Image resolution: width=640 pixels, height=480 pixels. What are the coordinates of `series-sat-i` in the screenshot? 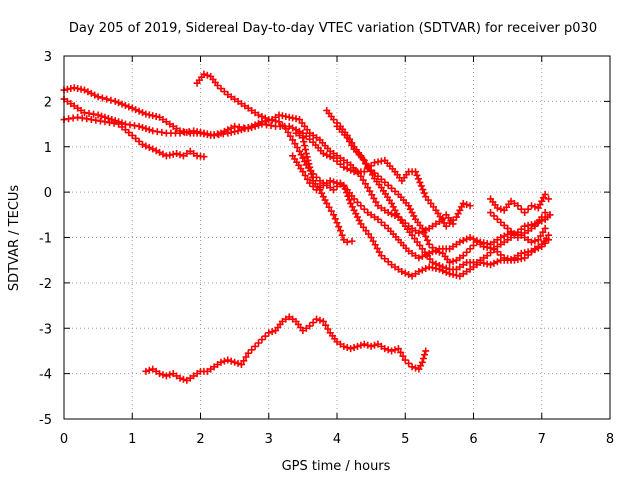 It's located at (520, 203).